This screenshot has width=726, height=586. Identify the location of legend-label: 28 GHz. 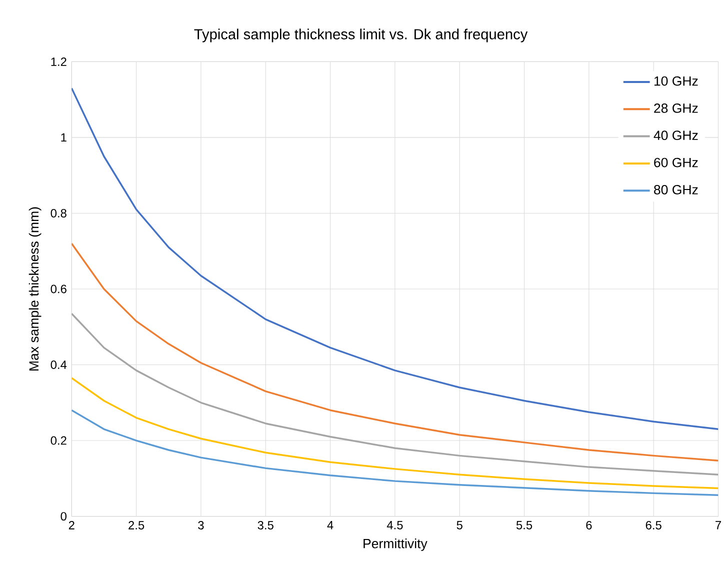
(676, 108).